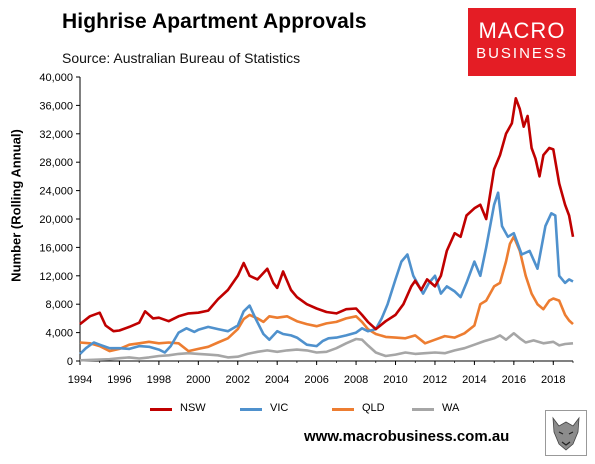 This screenshot has height=464, width=595. What do you see at coordinates (56, 78) in the screenshot?
I see `y-tick-label: 40,000` at bounding box center [56, 78].